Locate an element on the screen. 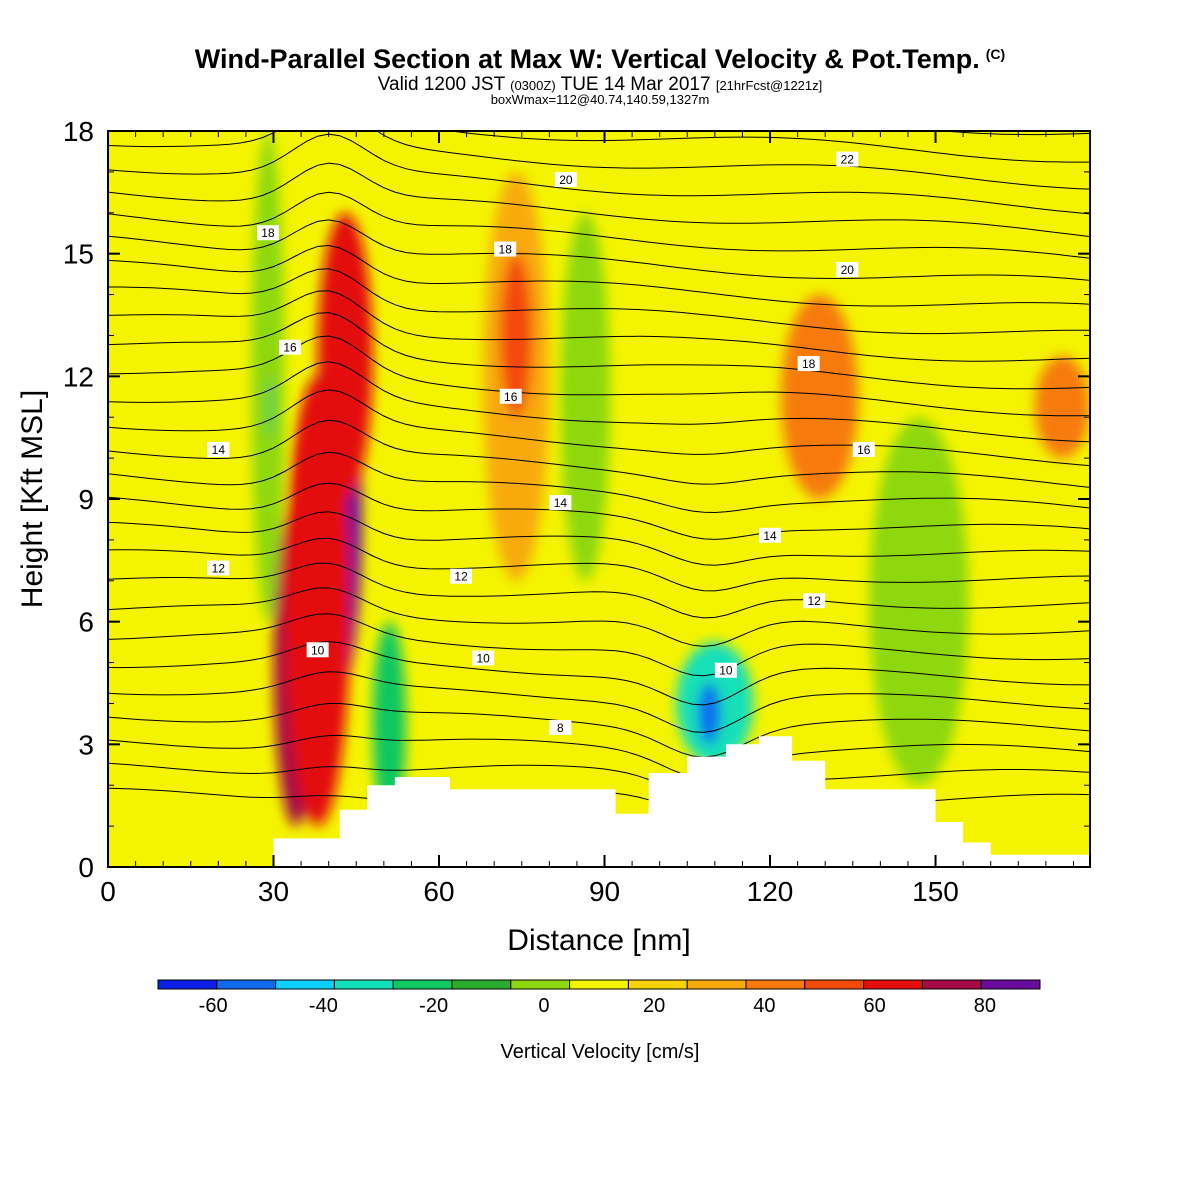  x-tick-label: 150 is located at coordinates (935, 891).